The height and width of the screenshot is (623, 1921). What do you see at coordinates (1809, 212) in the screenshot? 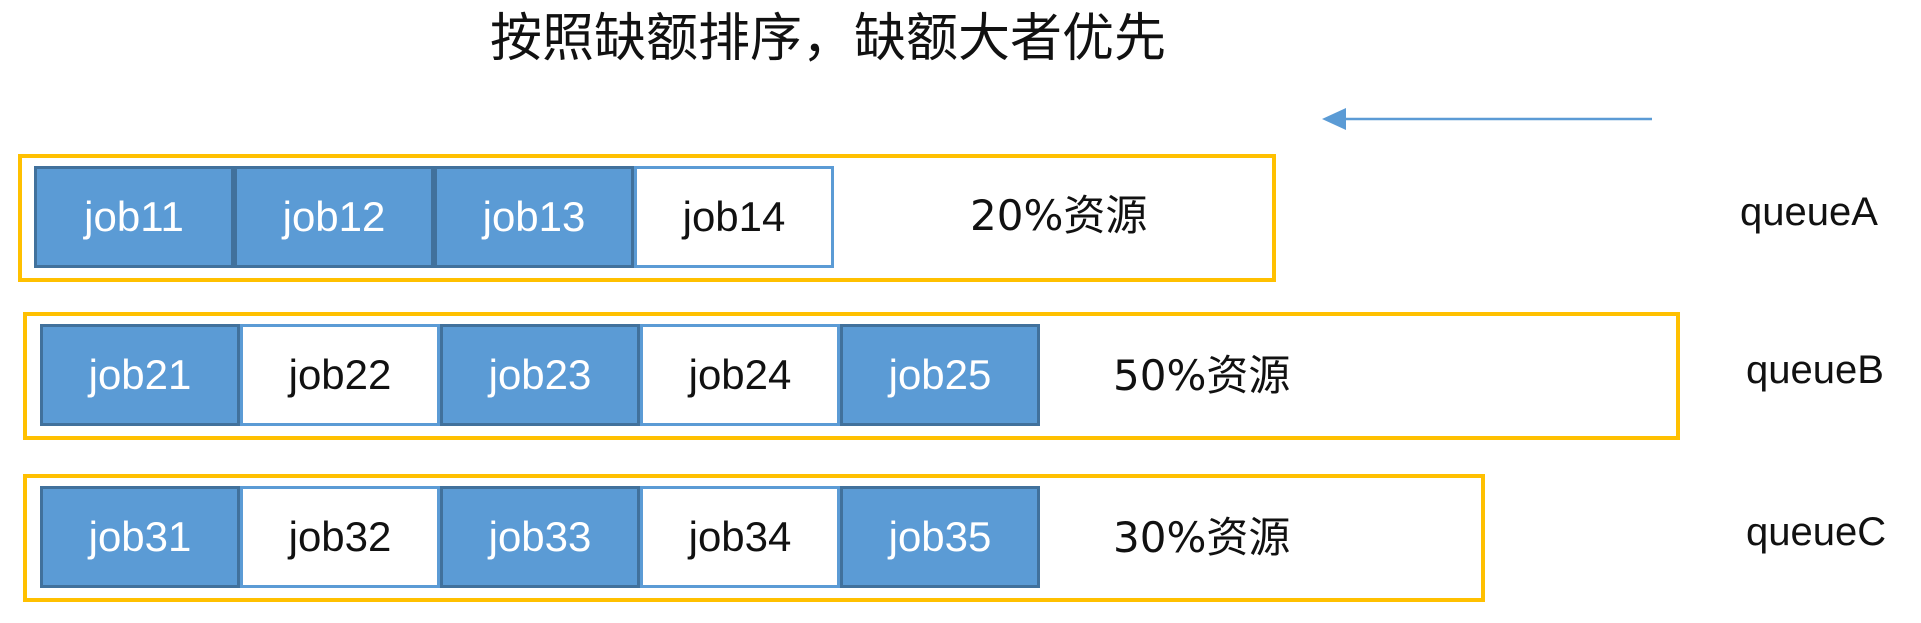
I see `queue-name: queueA` at bounding box center [1809, 212].